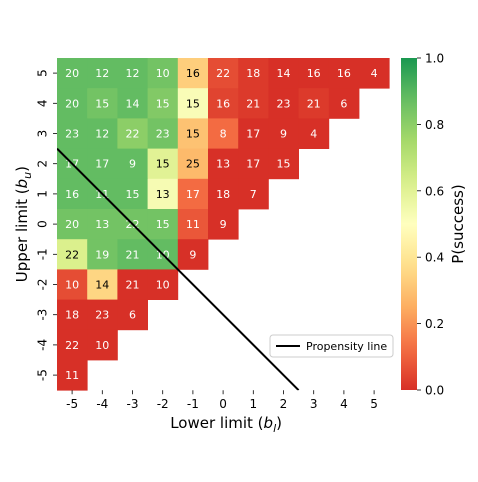 The height and width of the screenshot is (482, 478). Describe the element at coordinates (434, 225) in the screenshot. I see `colorbar: 0.0 0.2 0.4 0.6 0.8 1.0 P(success)` at that location.